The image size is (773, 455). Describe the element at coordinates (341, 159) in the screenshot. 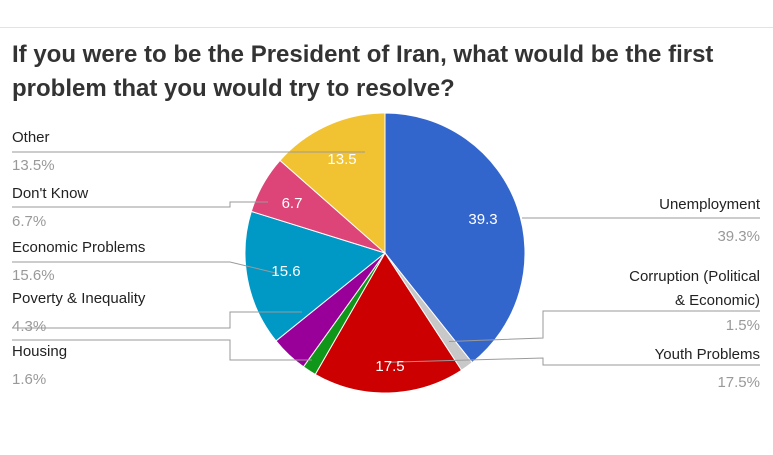

I see `slice-value-other: 13.5` at that location.